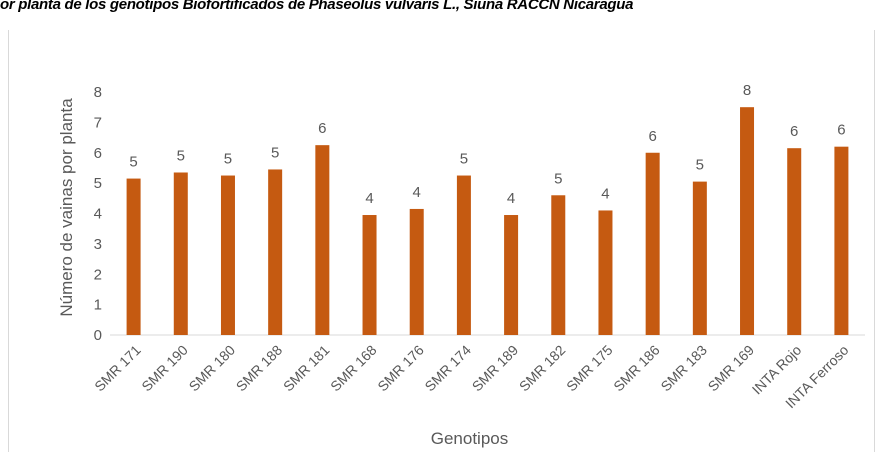  What do you see at coordinates (98, 305) in the screenshot?
I see `y-tick-label: 1` at bounding box center [98, 305].